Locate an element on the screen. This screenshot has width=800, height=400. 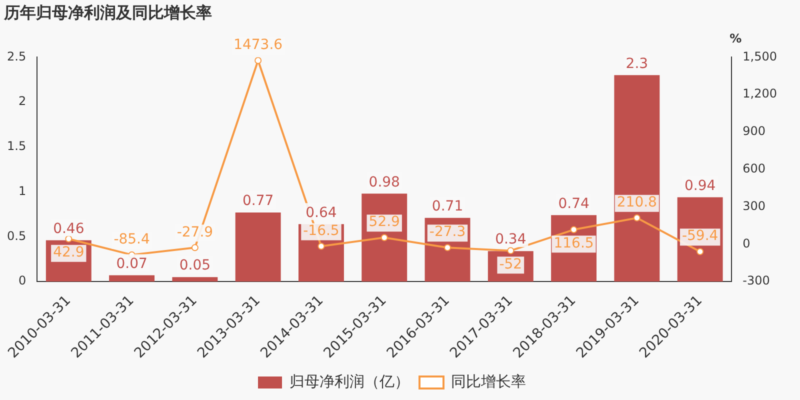
y2-tick-label: 600 is located at coordinates (754, 169).